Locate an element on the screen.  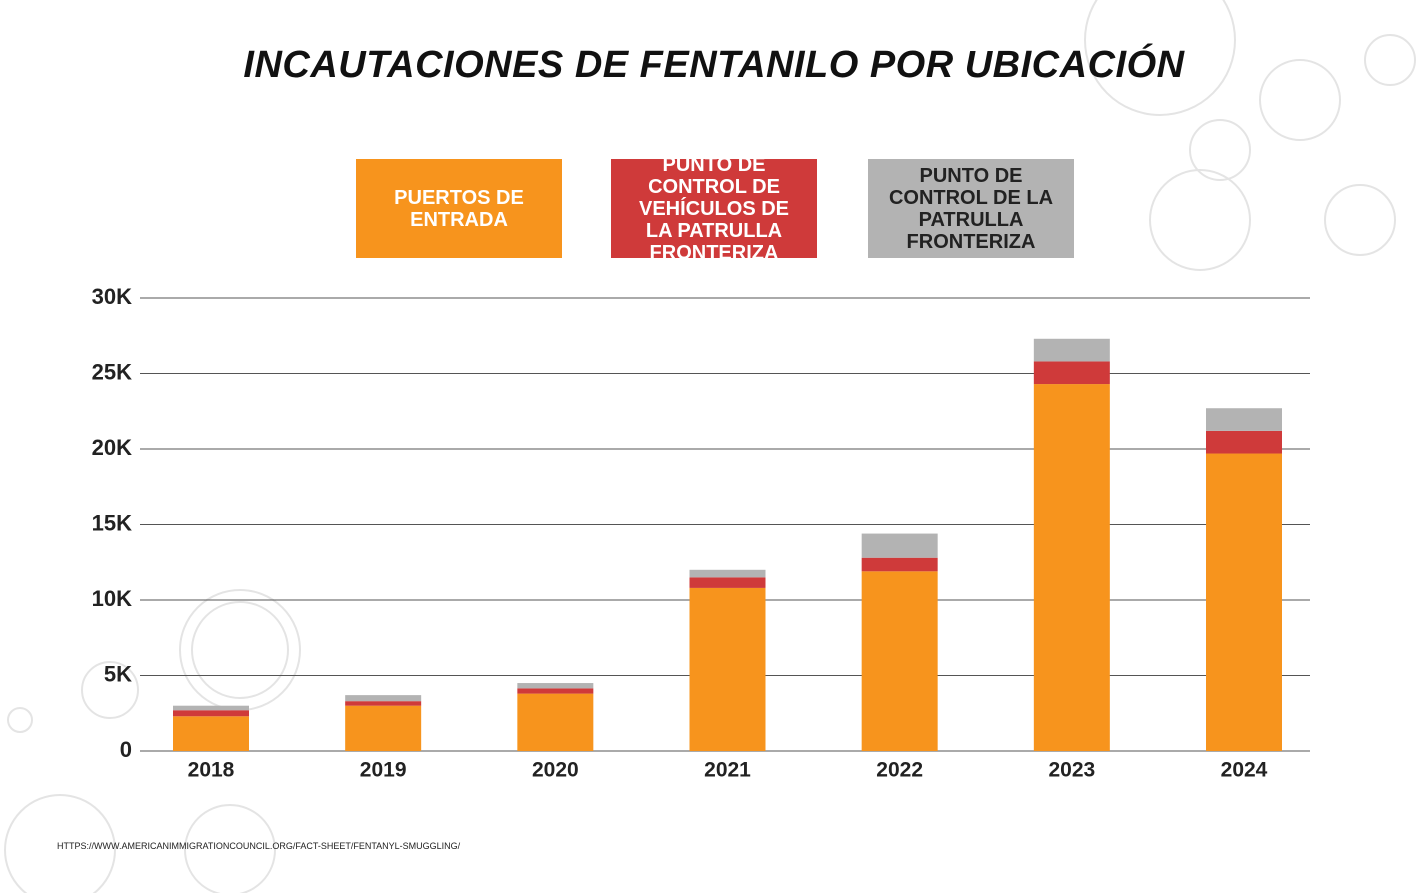
y-tick-label: 25K is located at coordinates (112, 371).